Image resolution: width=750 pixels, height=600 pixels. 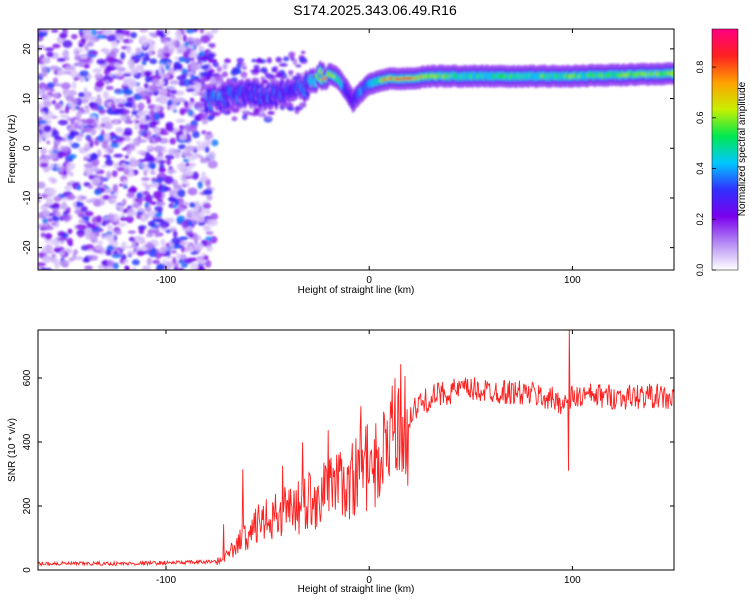 I want to click on spectrogram-y-tick-label: -20, so click(x=27, y=247).